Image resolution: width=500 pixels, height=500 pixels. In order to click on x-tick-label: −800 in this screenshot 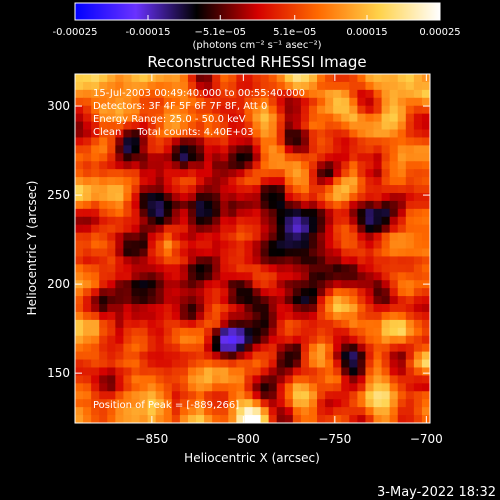, I will do `click(243, 439)`.